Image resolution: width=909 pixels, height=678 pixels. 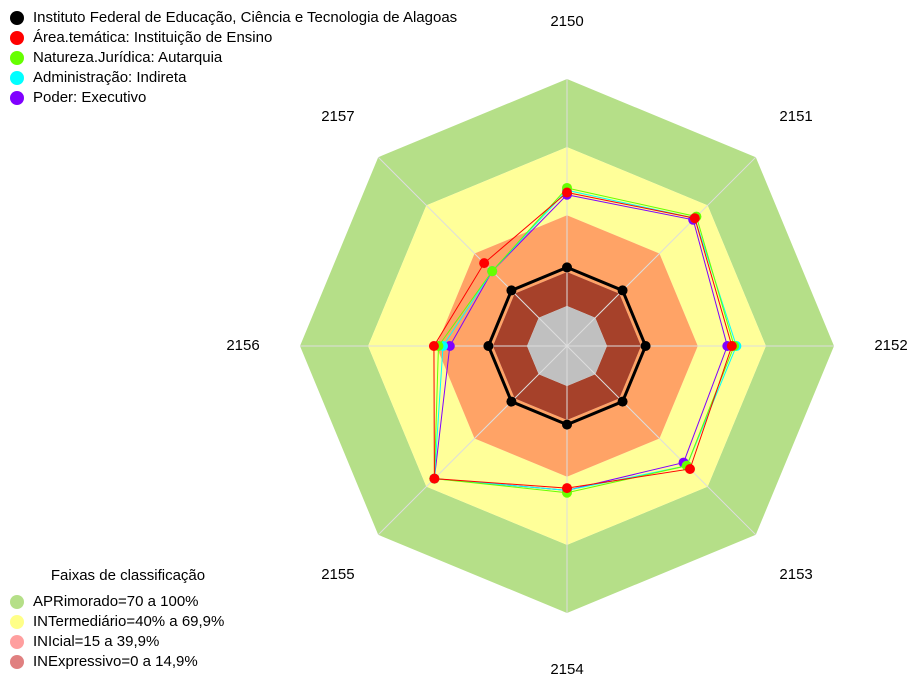 What do you see at coordinates (795, 574) in the screenshot?
I see `axis-label: 2153` at bounding box center [795, 574].